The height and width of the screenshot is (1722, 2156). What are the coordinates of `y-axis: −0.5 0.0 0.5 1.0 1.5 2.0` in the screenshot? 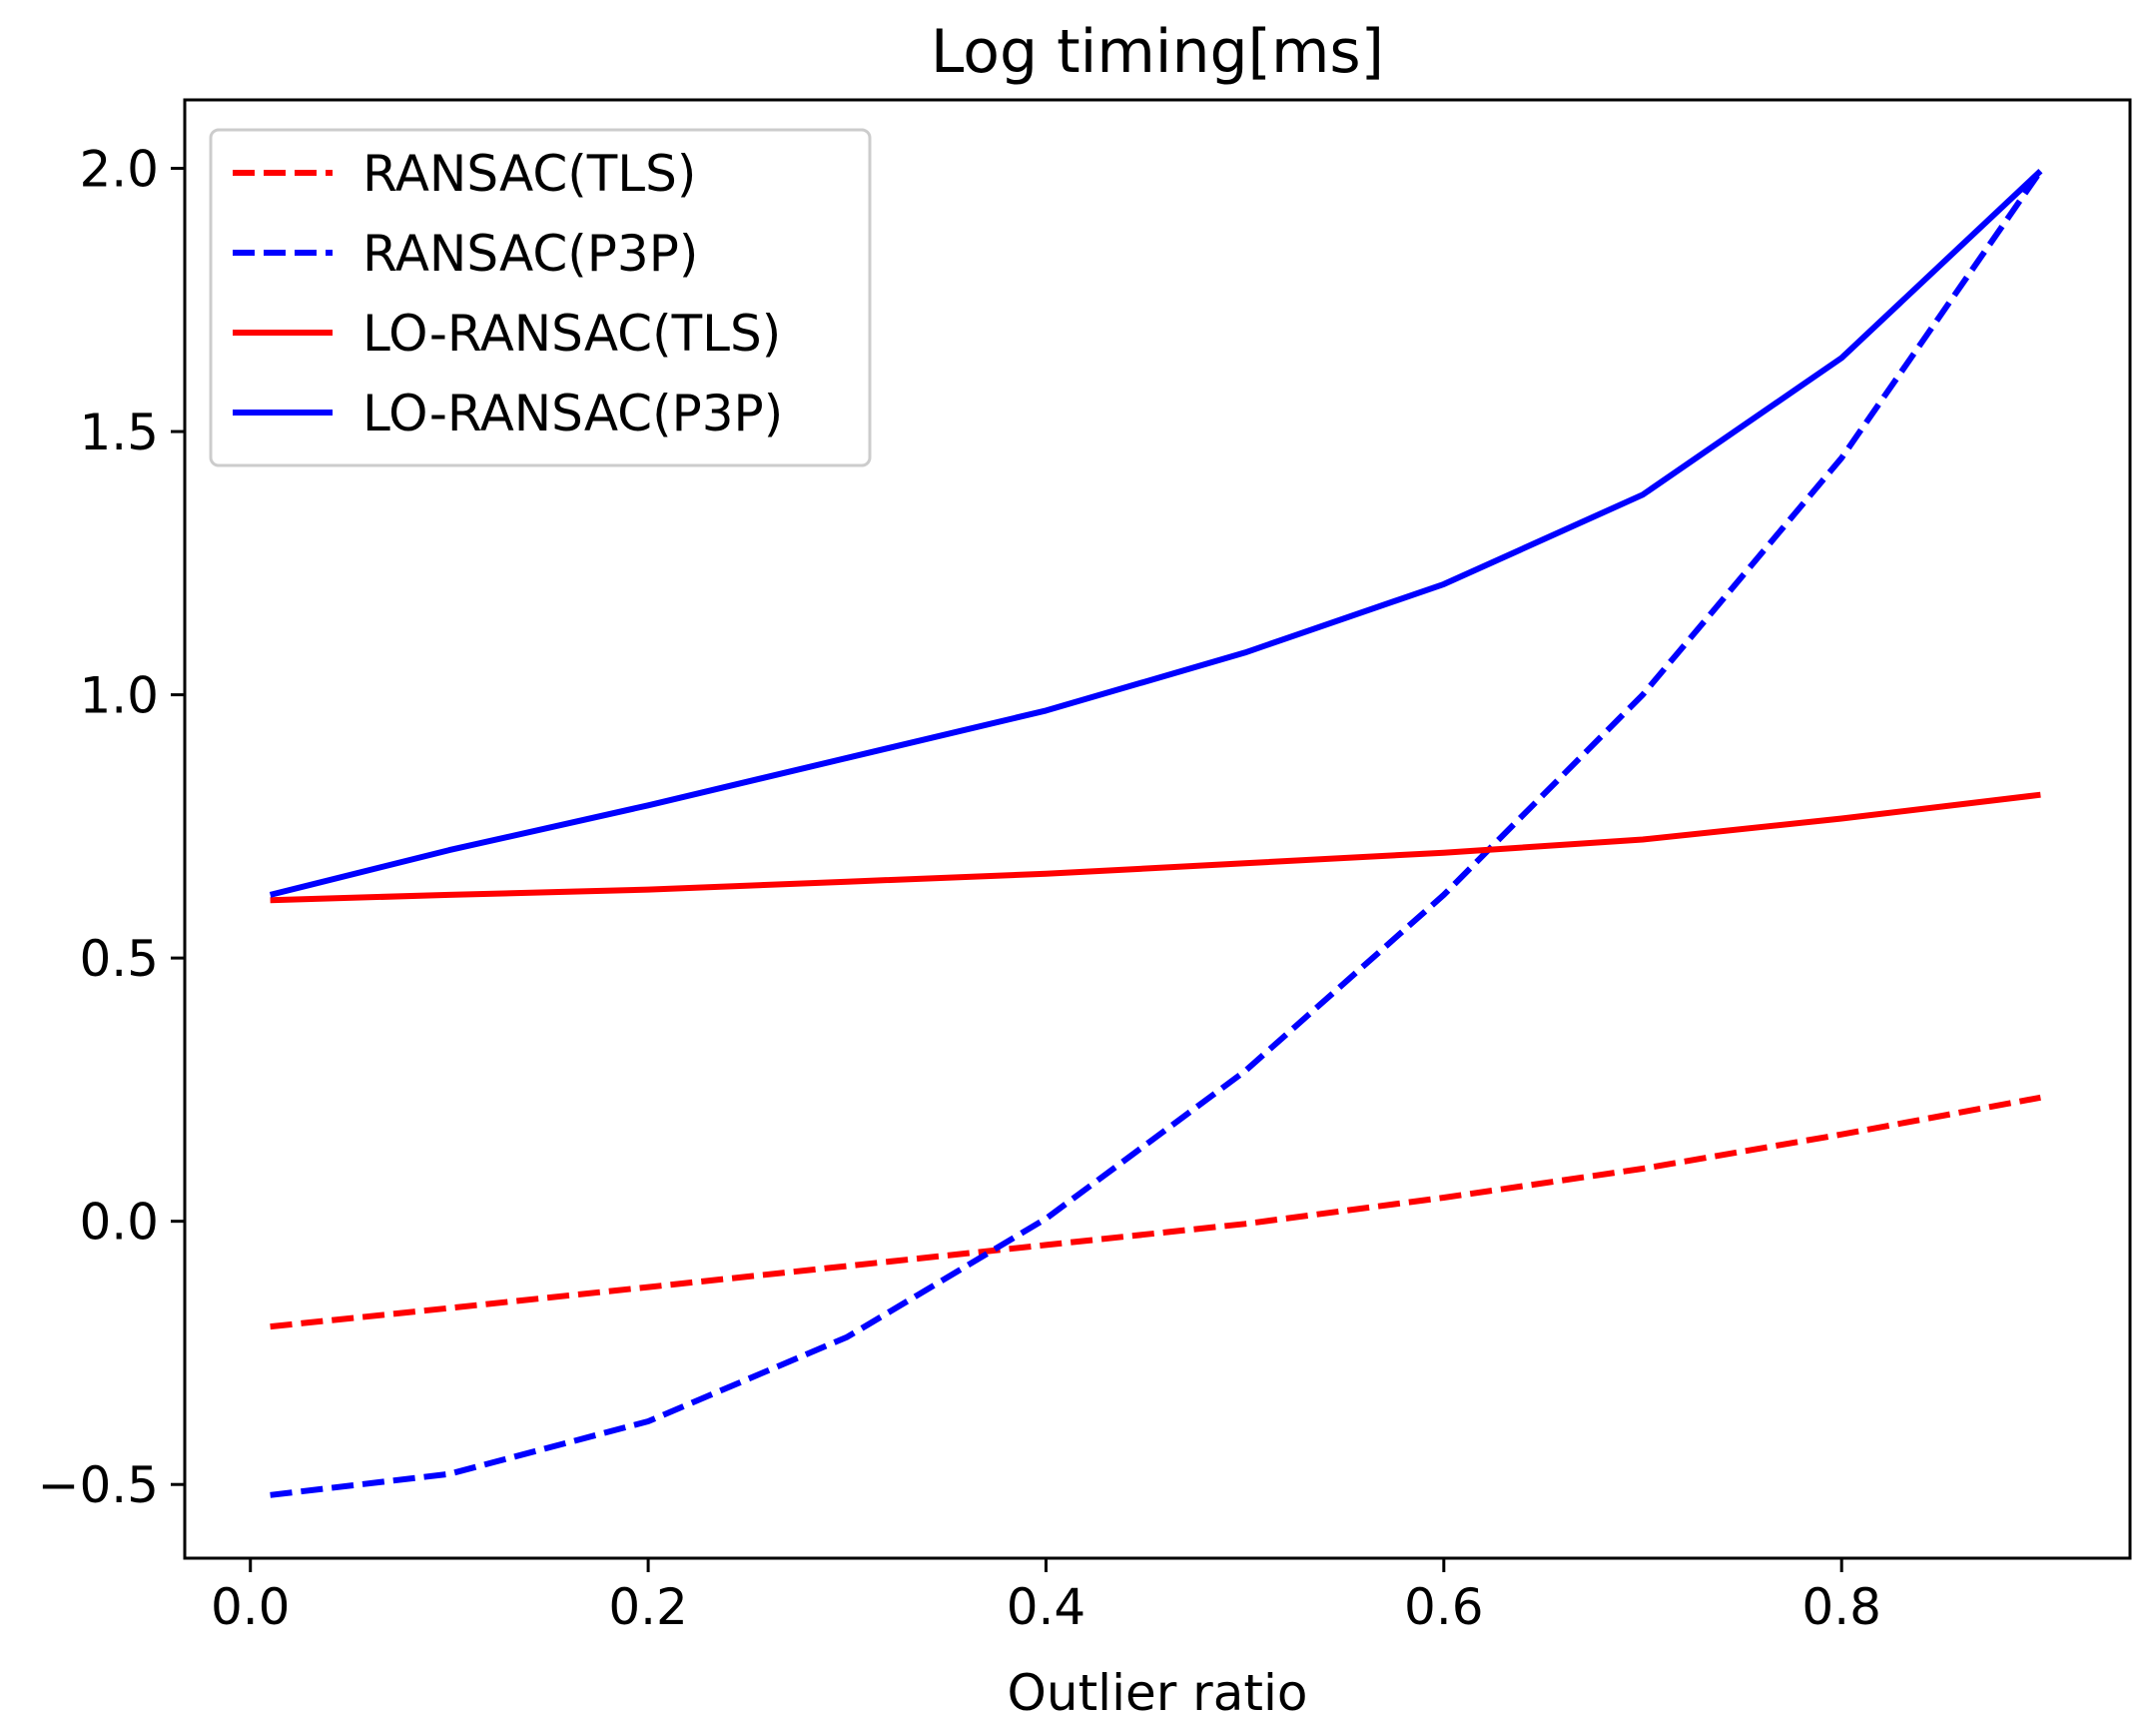 It's located at (112, 827).